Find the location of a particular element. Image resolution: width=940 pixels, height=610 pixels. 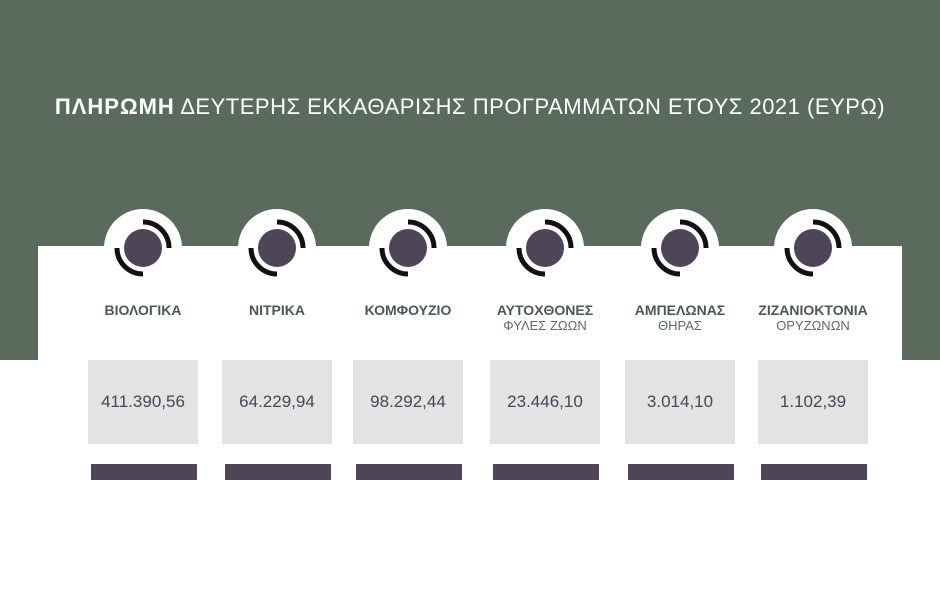

program-sublabel: ΘΗΡΑΣ is located at coordinates (680, 325).